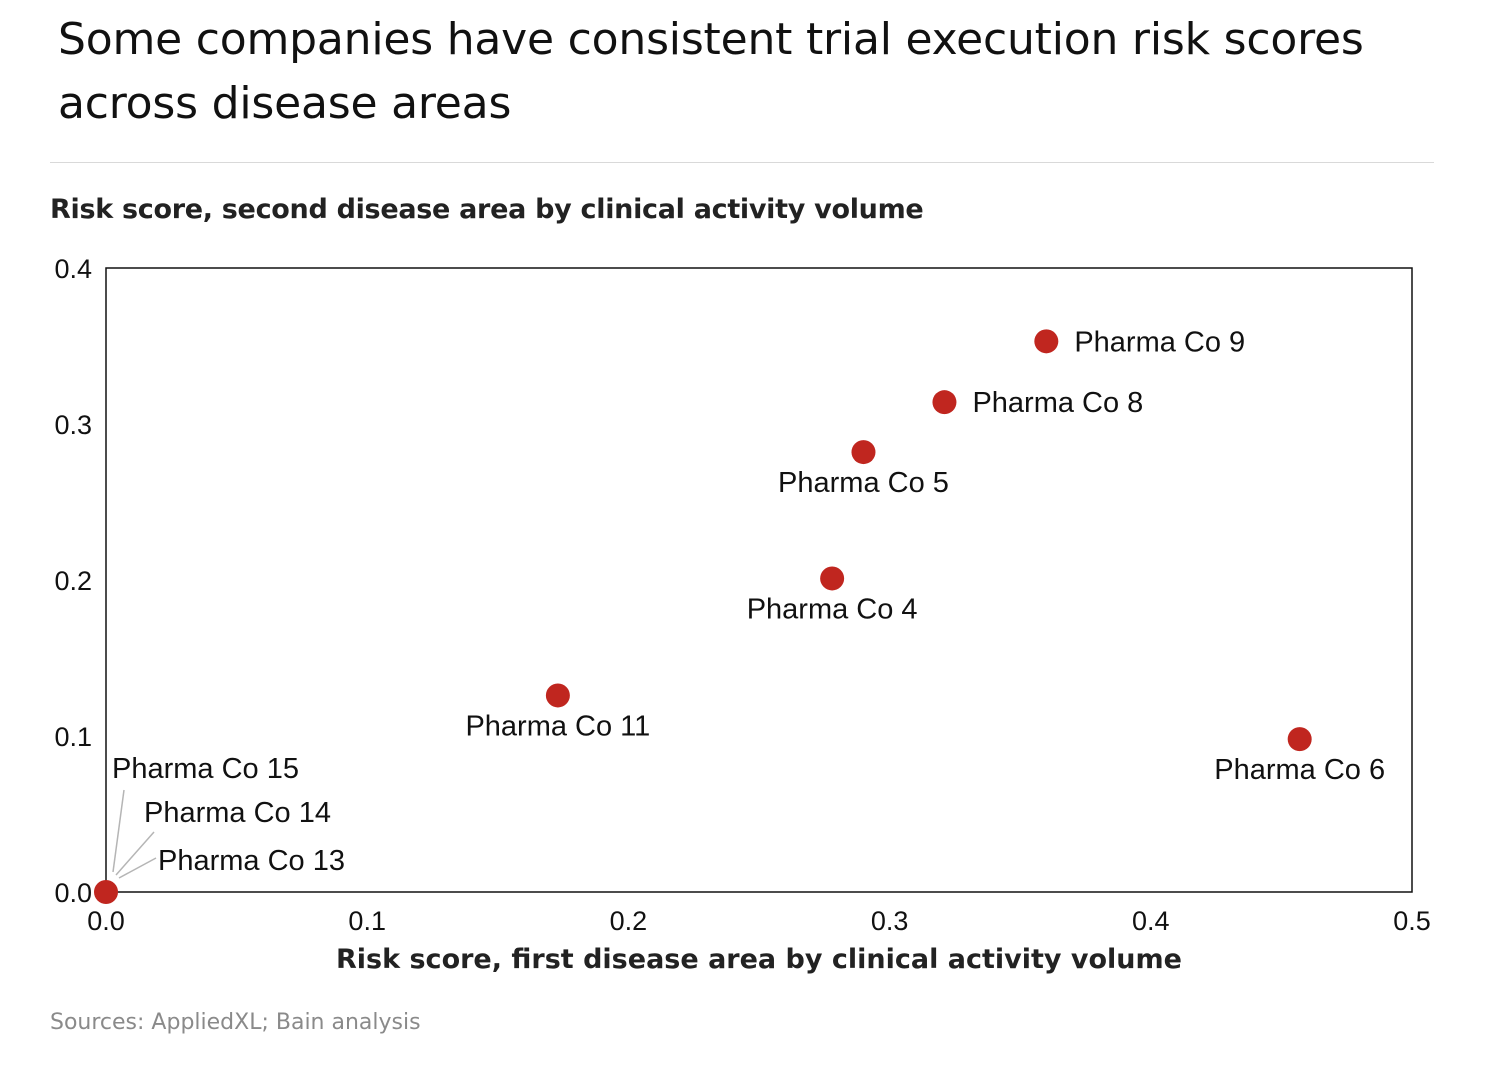  Describe the element at coordinates (890, 921) in the screenshot. I see `x-tick-label: 0.3` at that location.